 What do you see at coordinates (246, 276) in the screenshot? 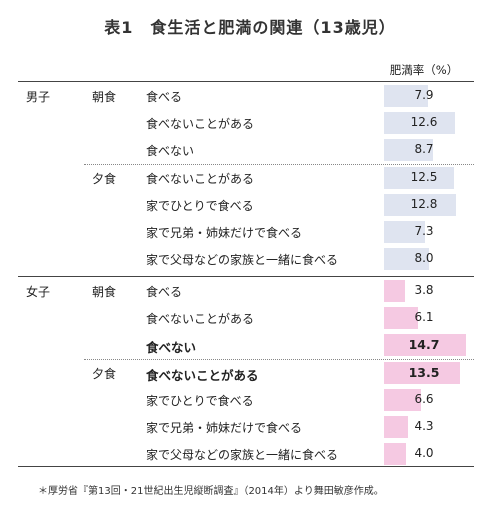
I see `middle-rule` at bounding box center [246, 276].